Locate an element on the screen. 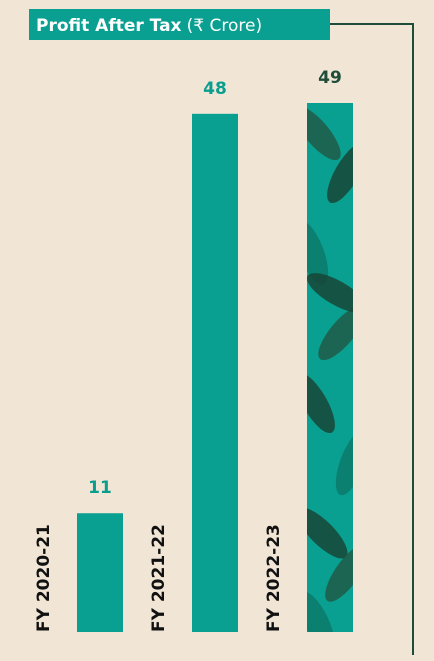 This screenshot has height=661, width=434. category-label: FY 2022-23 is located at coordinates (274, 578).